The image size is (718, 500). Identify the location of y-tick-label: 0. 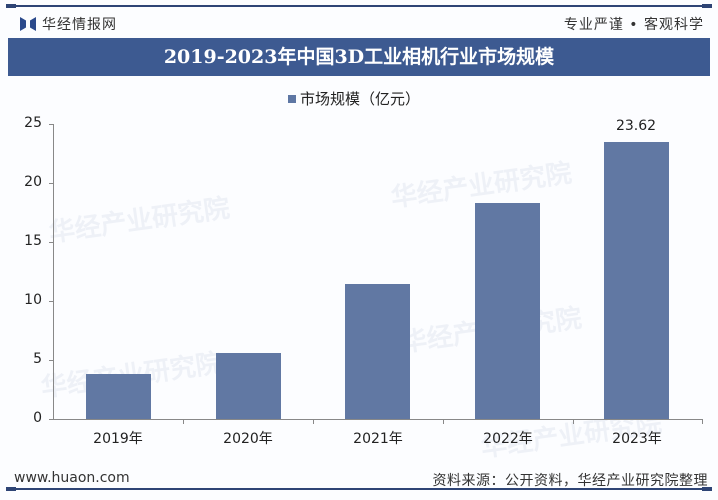
(37, 418).